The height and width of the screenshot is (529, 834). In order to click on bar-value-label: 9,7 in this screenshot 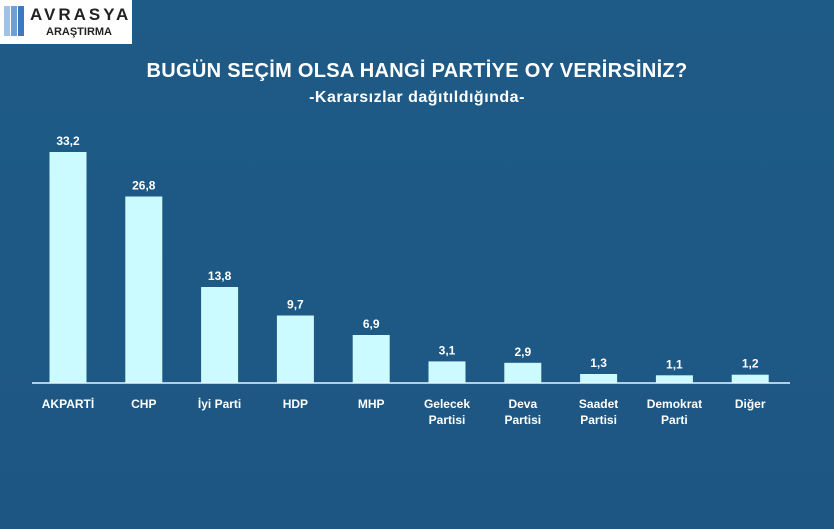, I will do `click(295, 305)`.